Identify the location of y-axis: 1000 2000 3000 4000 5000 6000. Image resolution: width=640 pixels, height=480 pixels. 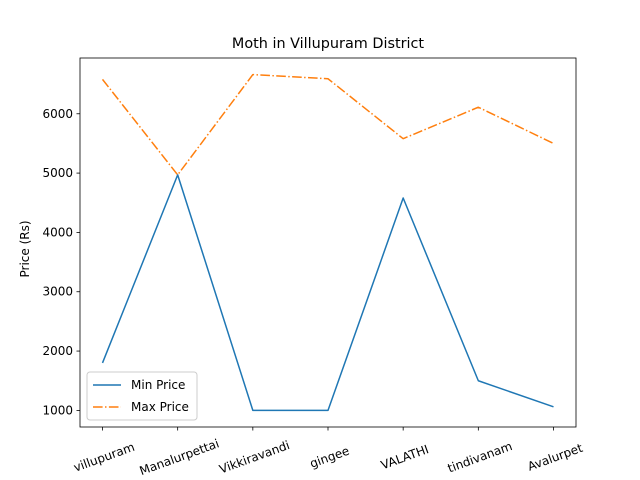
(61, 262).